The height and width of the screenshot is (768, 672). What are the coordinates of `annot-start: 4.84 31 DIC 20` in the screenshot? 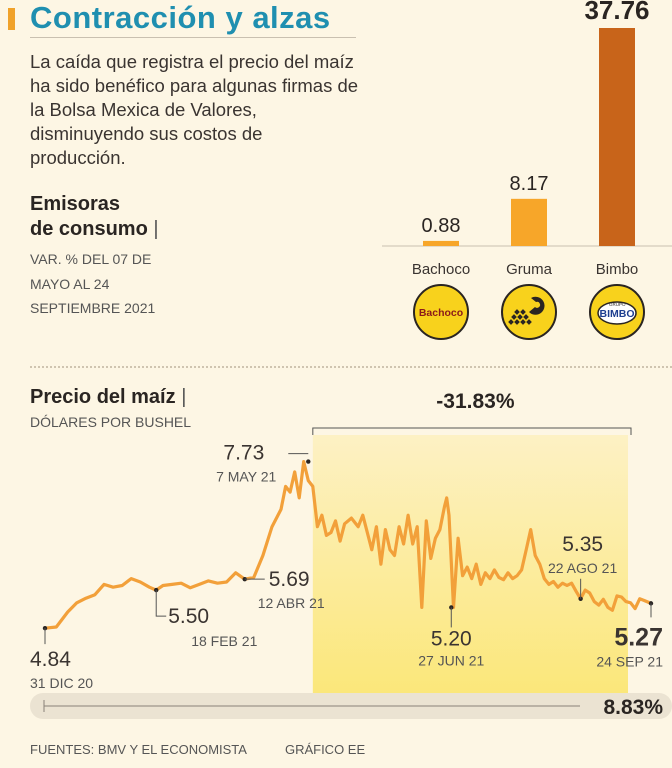 It's located at (61, 658).